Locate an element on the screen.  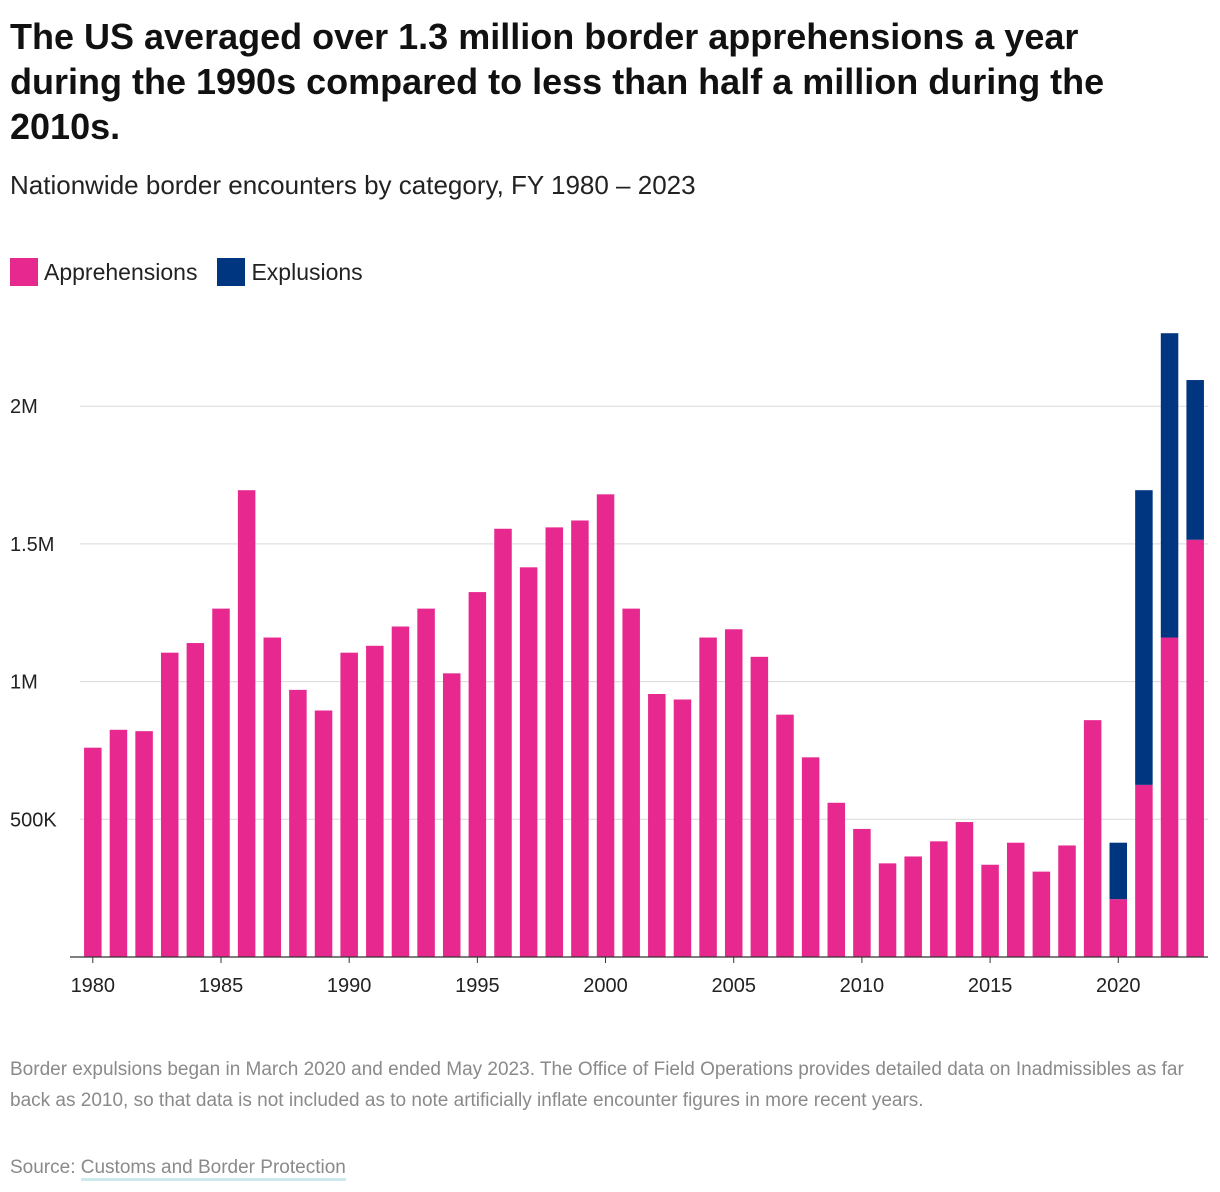
bar-explusions-2021 is located at coordinates (1144, 637).